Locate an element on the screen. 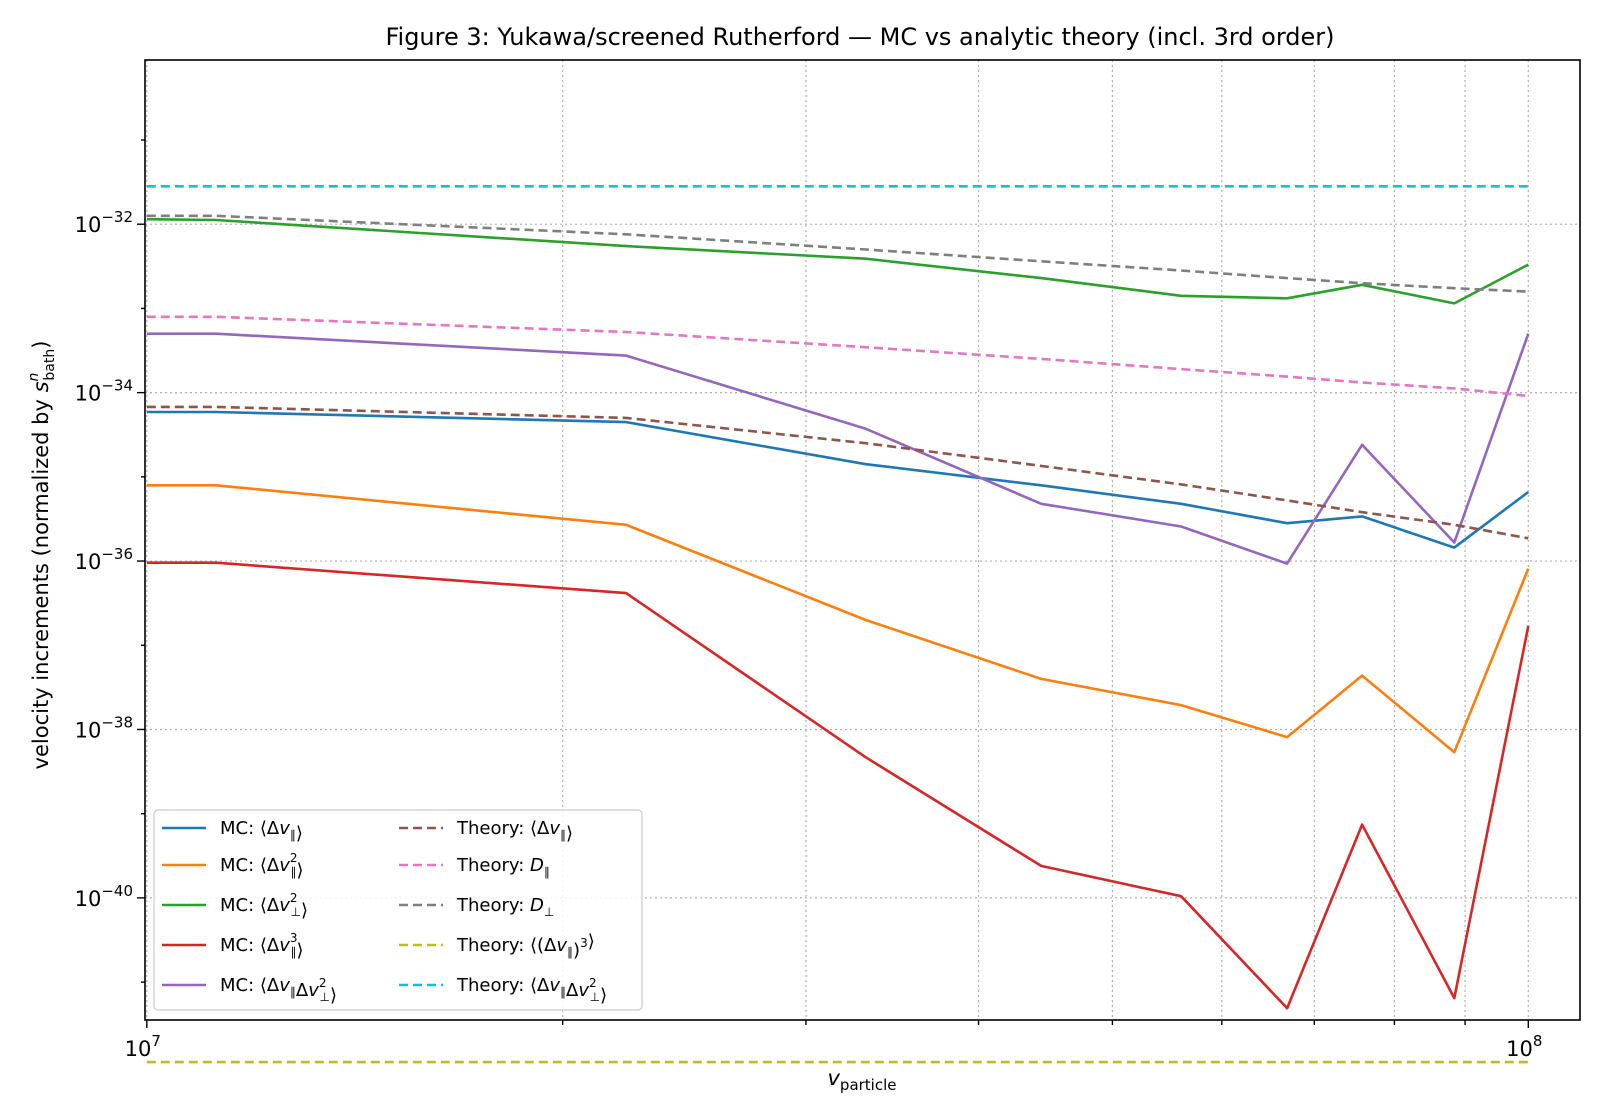  y-tick-label-exp: −36 is located at coordinates (117, 554).